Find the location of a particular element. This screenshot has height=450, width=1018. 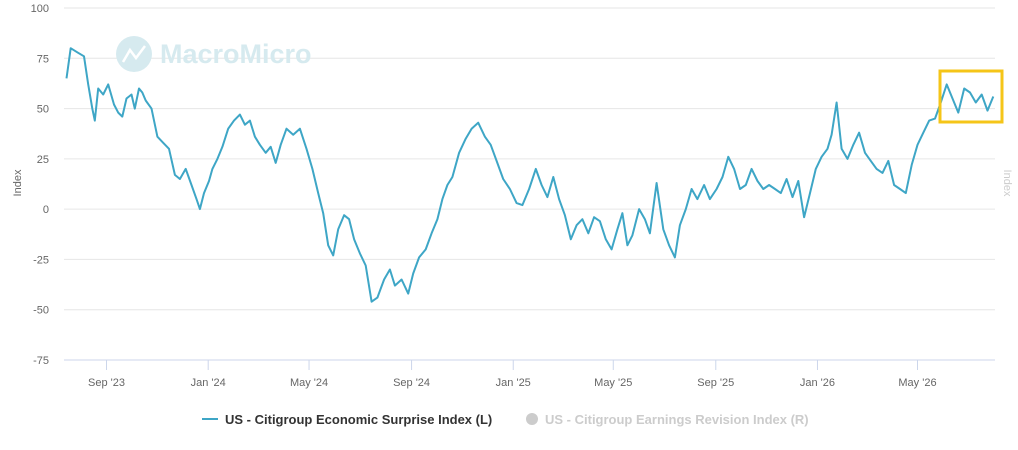

x-tick-label: Sep '25 is located at coordinates (715, 383).